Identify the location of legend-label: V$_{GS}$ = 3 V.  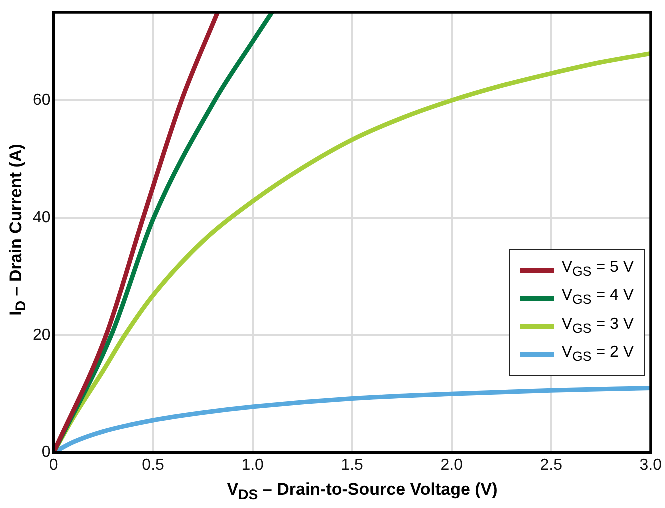
(598, 326).